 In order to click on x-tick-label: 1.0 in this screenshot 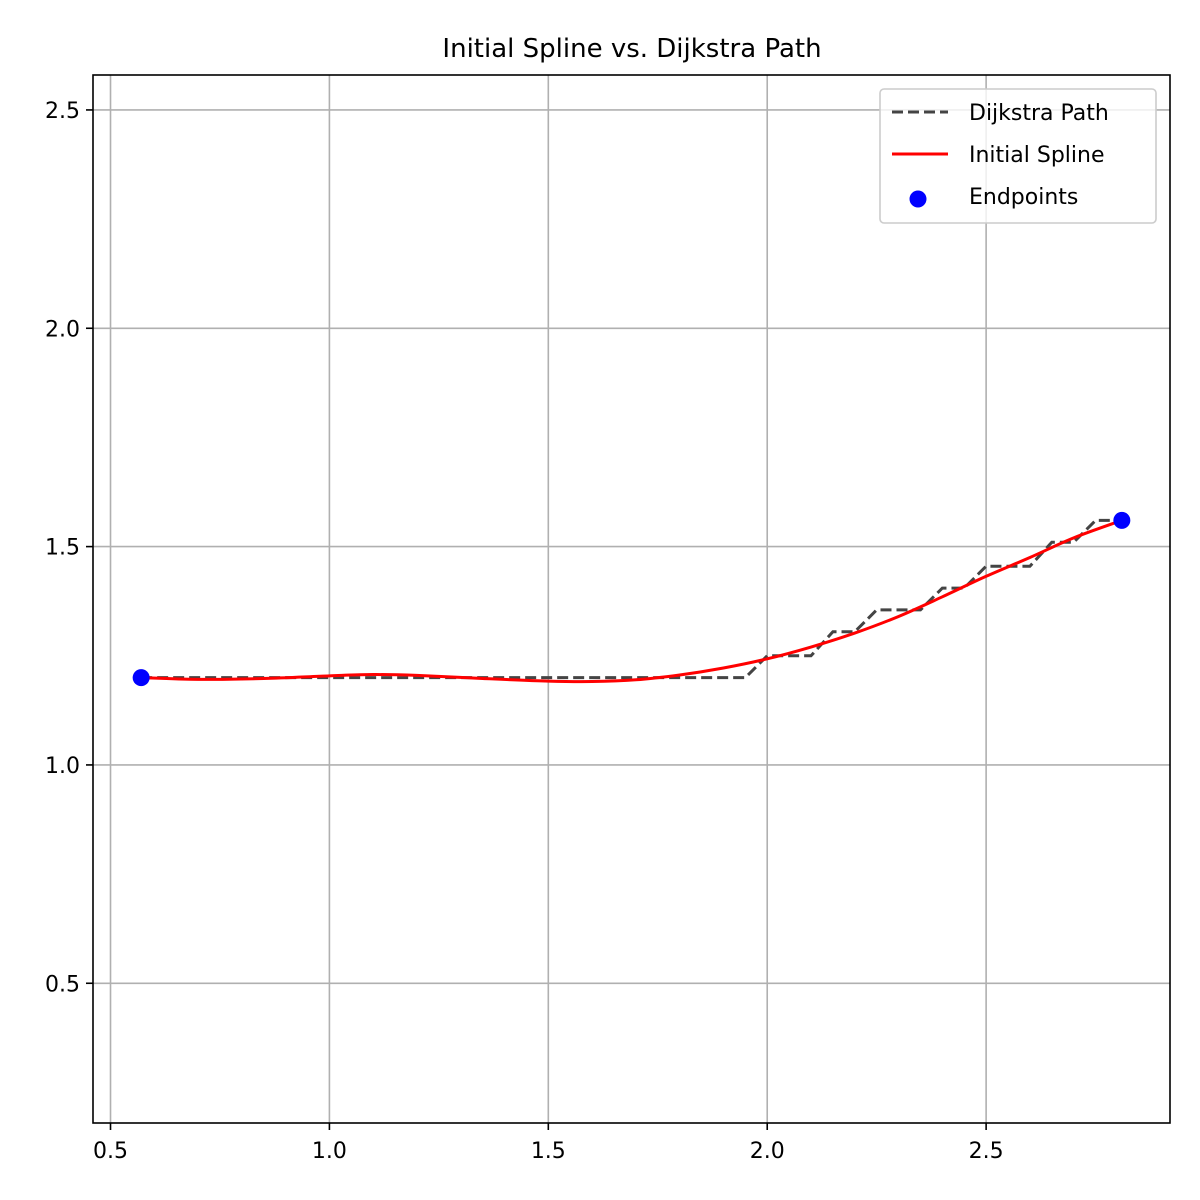, I will do `click(329, 1151)`.